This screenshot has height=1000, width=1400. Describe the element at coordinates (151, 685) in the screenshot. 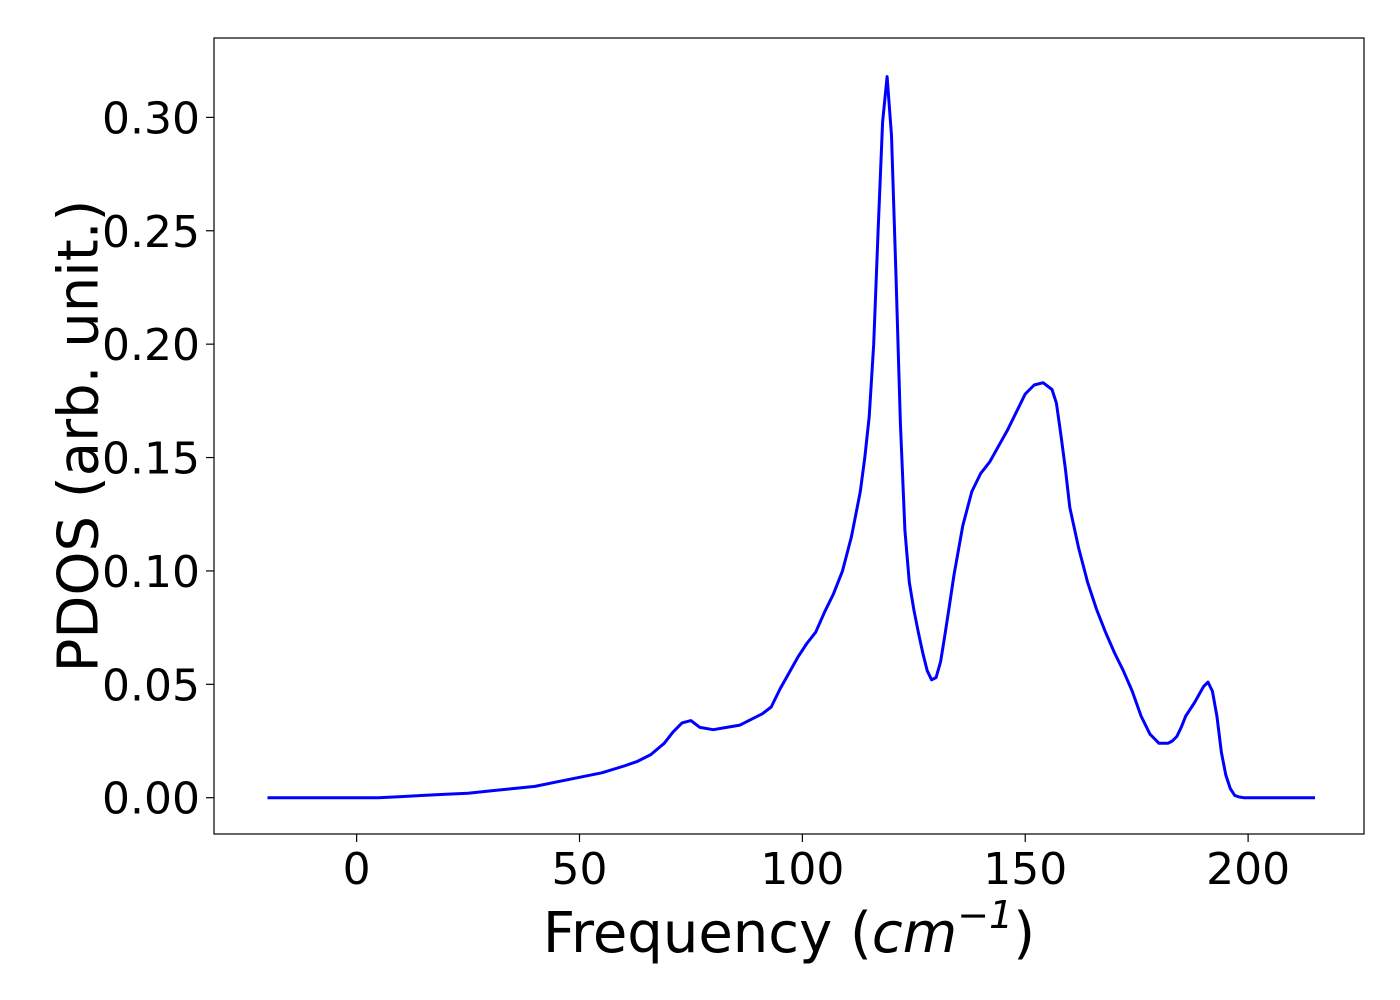

I see `y-tick-label: 0.05` at that location.